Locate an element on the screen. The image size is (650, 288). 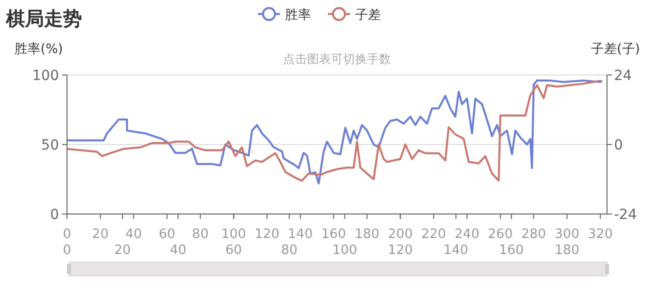
x-tick-label: 40 is located at coordinates (133, 234).